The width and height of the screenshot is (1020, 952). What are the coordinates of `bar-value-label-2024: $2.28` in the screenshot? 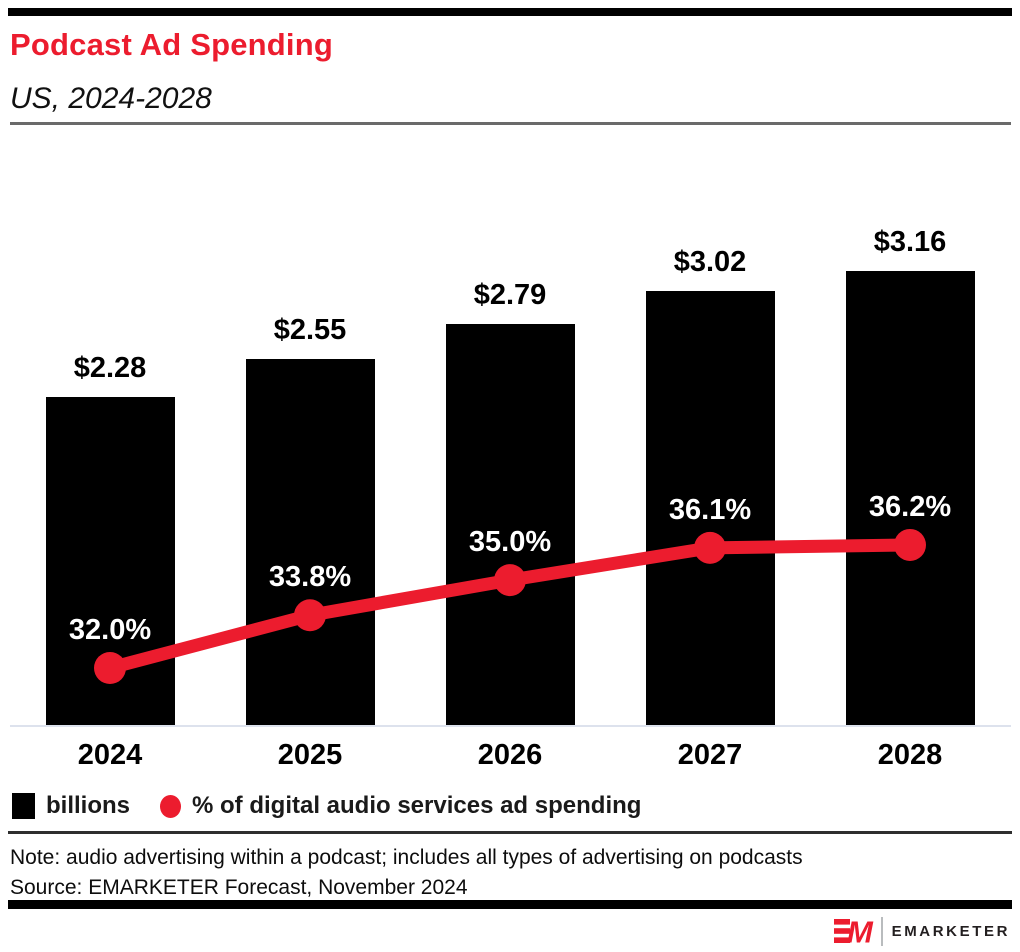 It's located at (110, 368).